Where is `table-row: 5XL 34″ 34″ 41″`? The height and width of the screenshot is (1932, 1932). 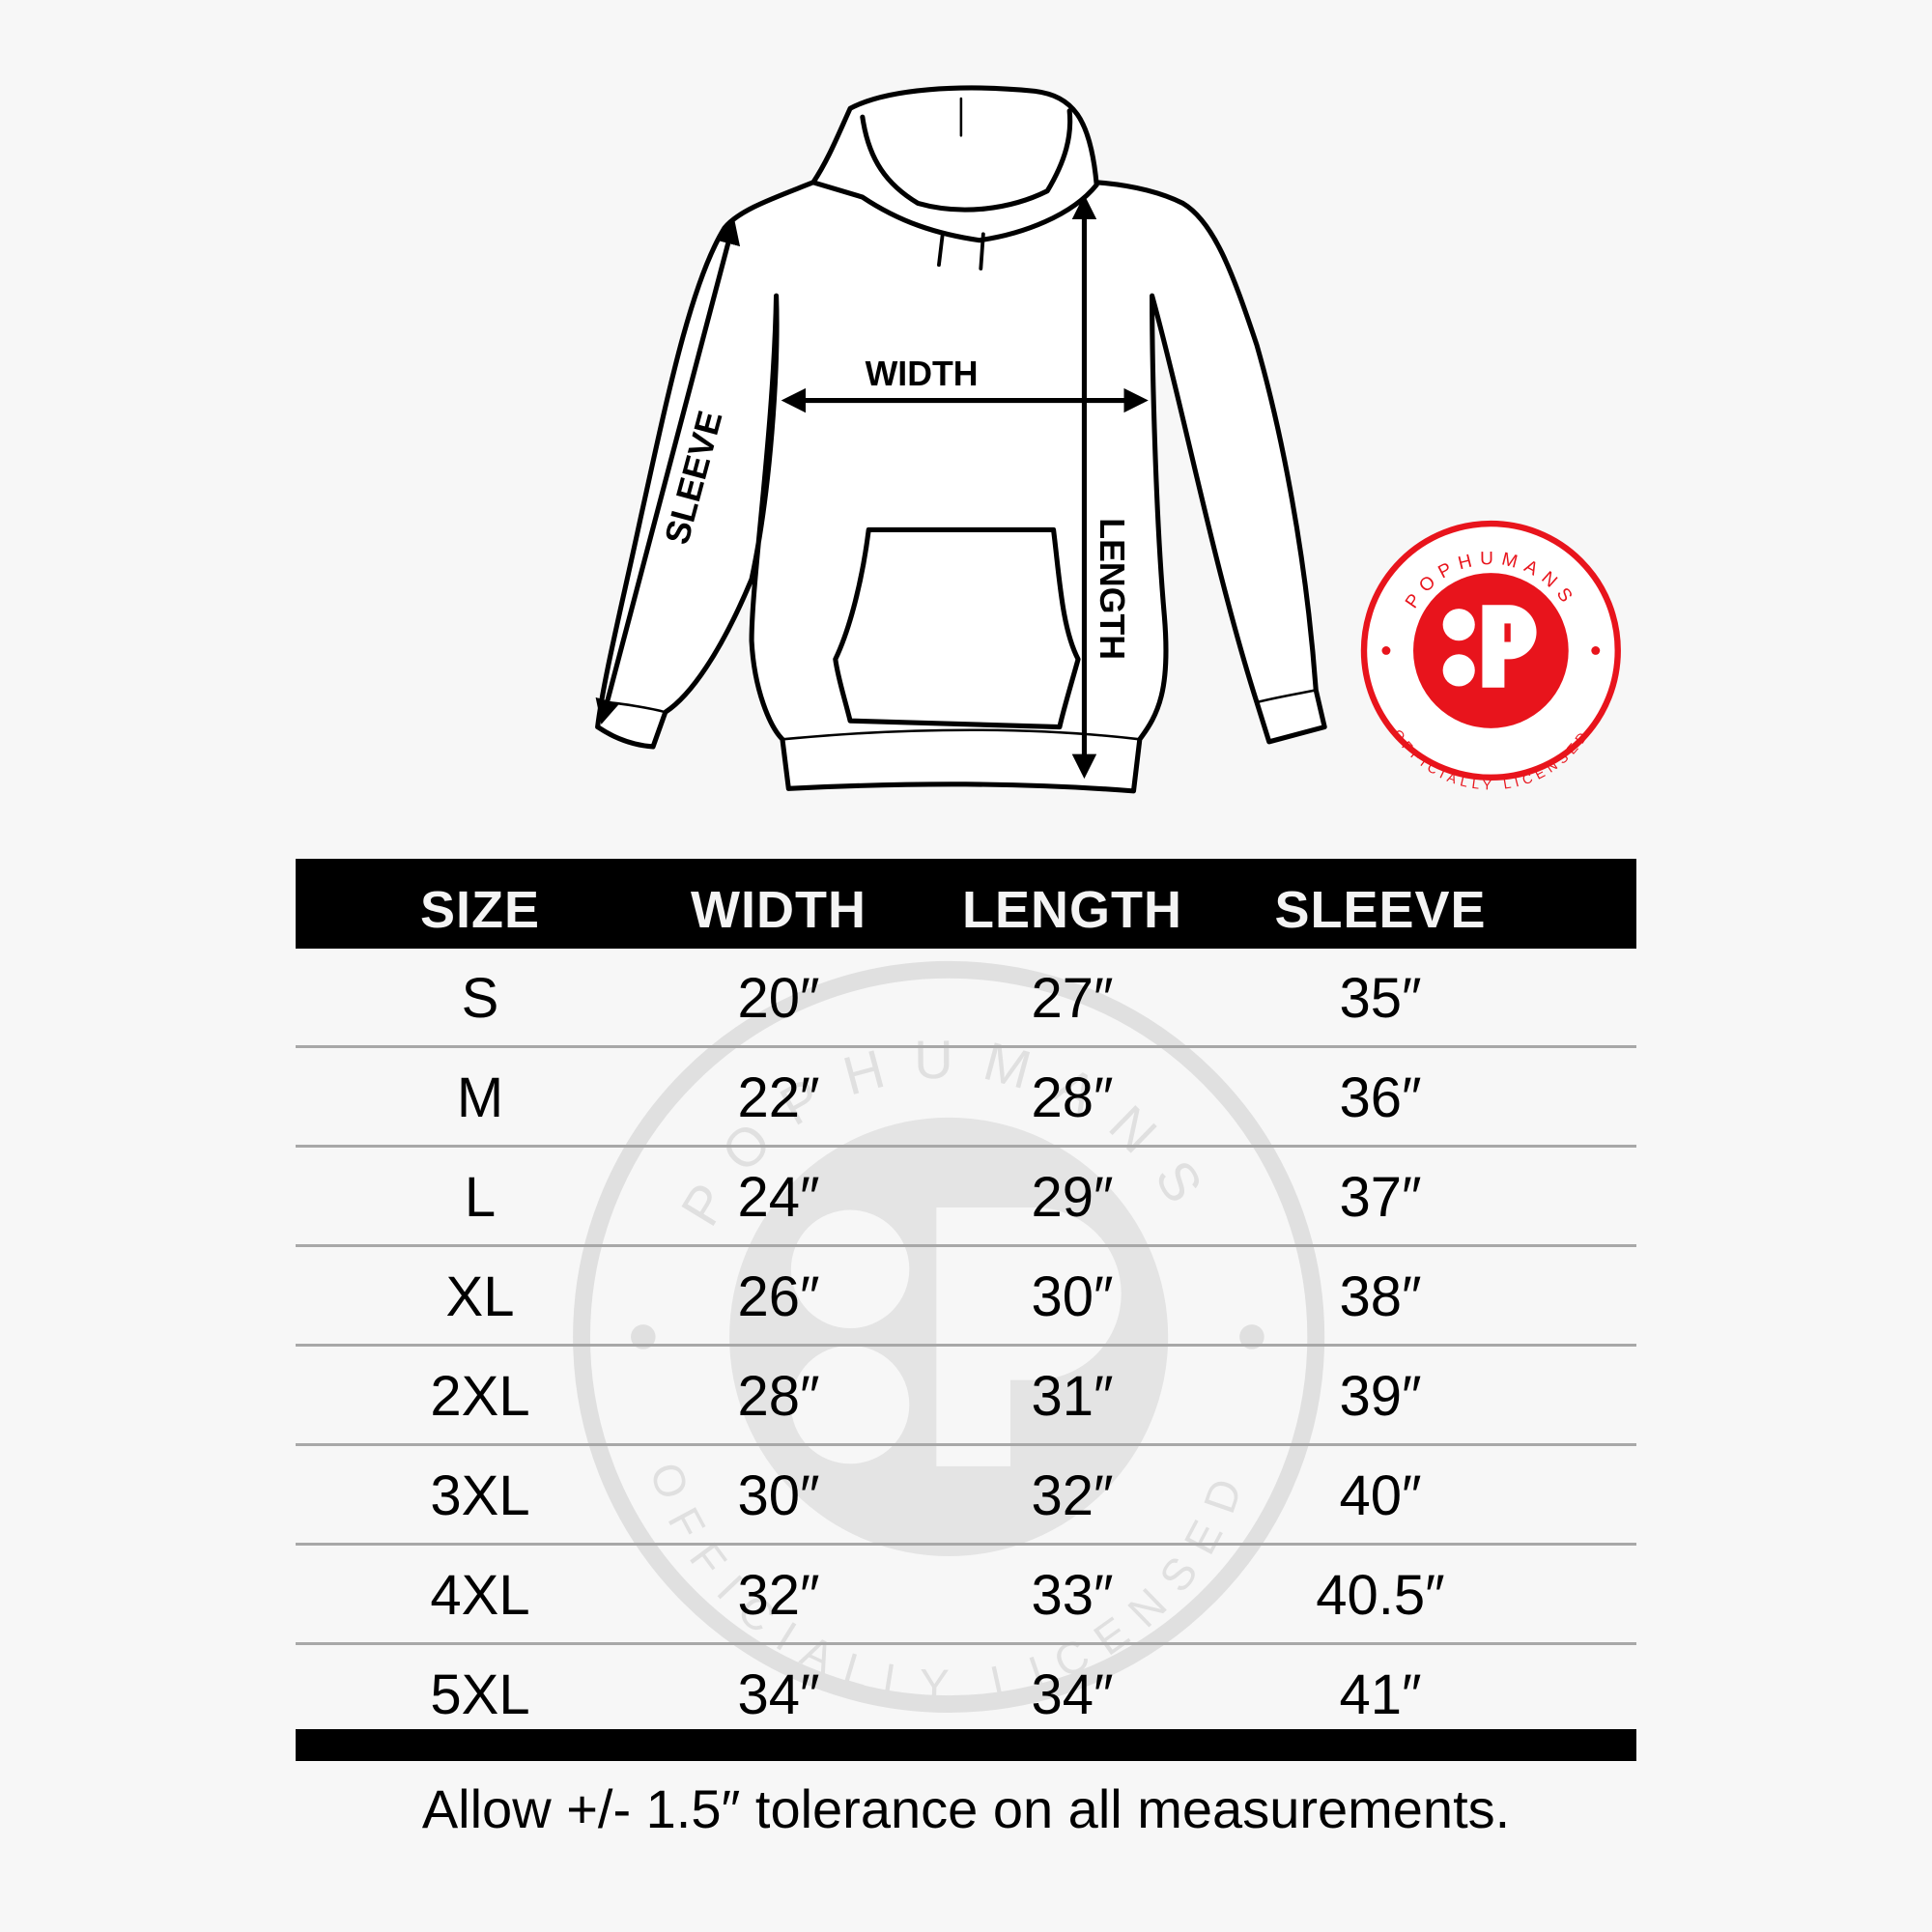 table-row: 5XL 34″ 34″ 41″ is located at coordinates (966, 1693).